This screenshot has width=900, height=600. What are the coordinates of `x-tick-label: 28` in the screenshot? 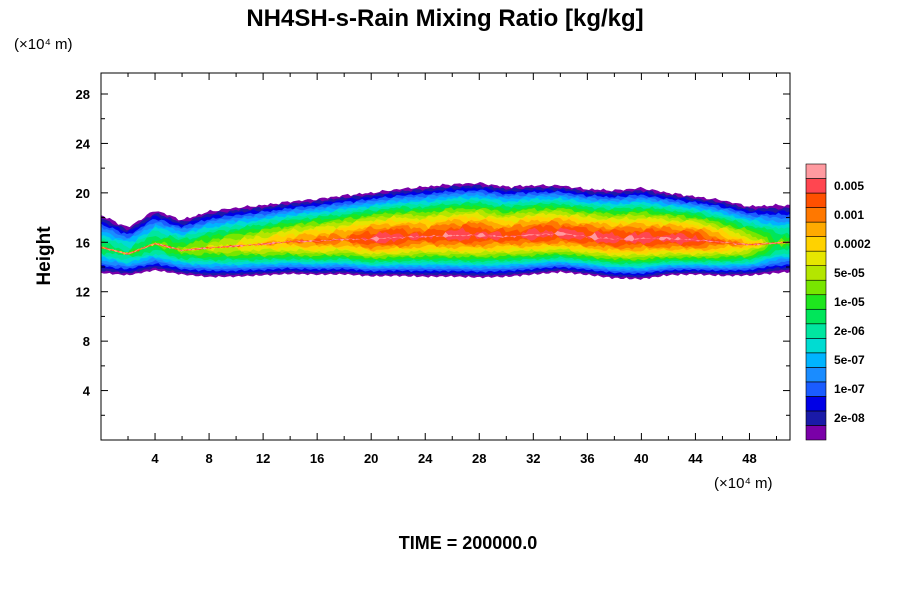 It's located at (479, 458).